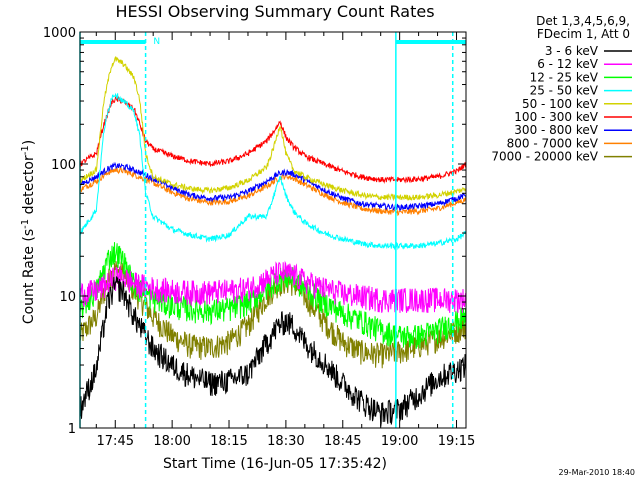  What do you see at coordinates (275, 464) in the screenshot?
I see `x-axis-label: Start Time (16-Jun-05 17:35:42)` at bounding box center [275, 464].